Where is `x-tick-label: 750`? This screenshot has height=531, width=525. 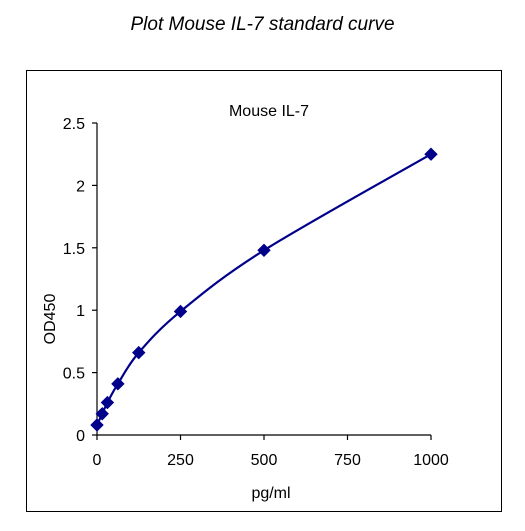 x-tick-label: 750 is located at coordinates (347, 460).